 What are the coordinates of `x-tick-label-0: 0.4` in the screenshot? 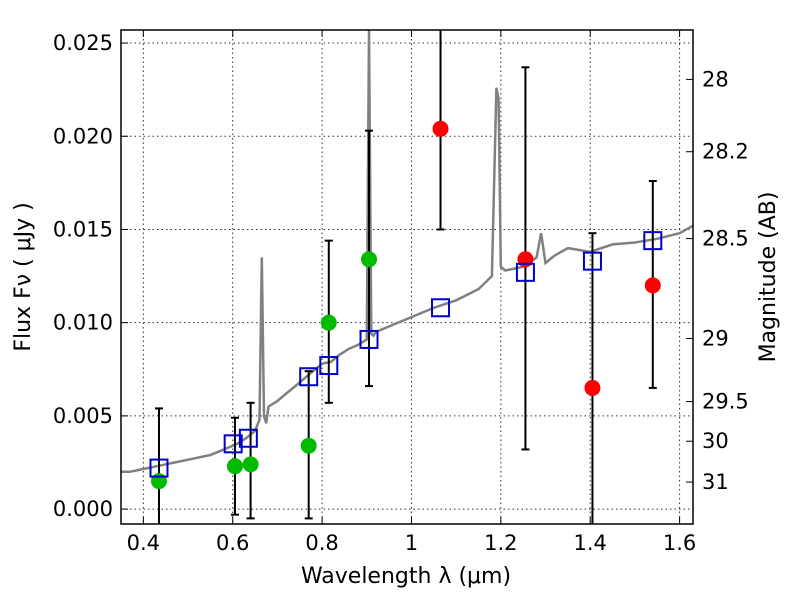 It's located at (143, 543).